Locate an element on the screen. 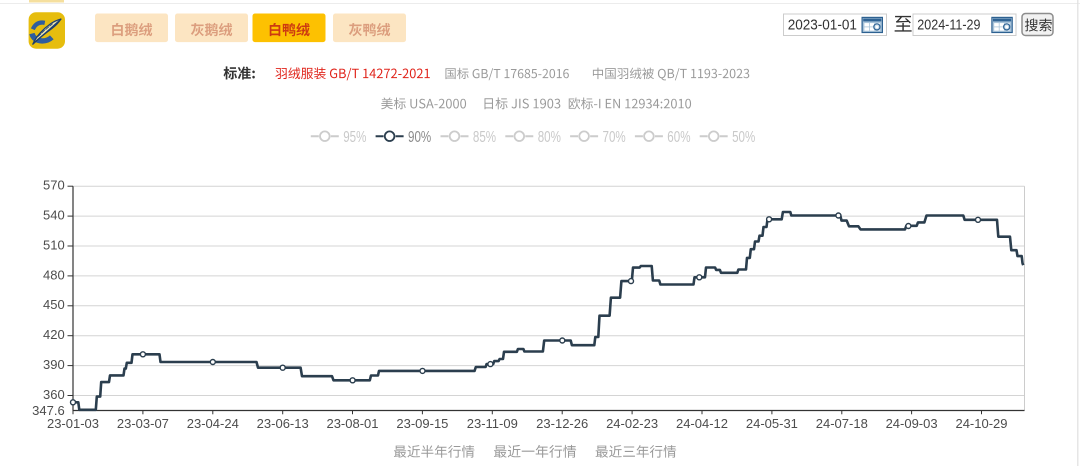 The height and width of the screenshot is (471, 1080). svg-text: 23-09-15 is located at coordinates (422, 423).